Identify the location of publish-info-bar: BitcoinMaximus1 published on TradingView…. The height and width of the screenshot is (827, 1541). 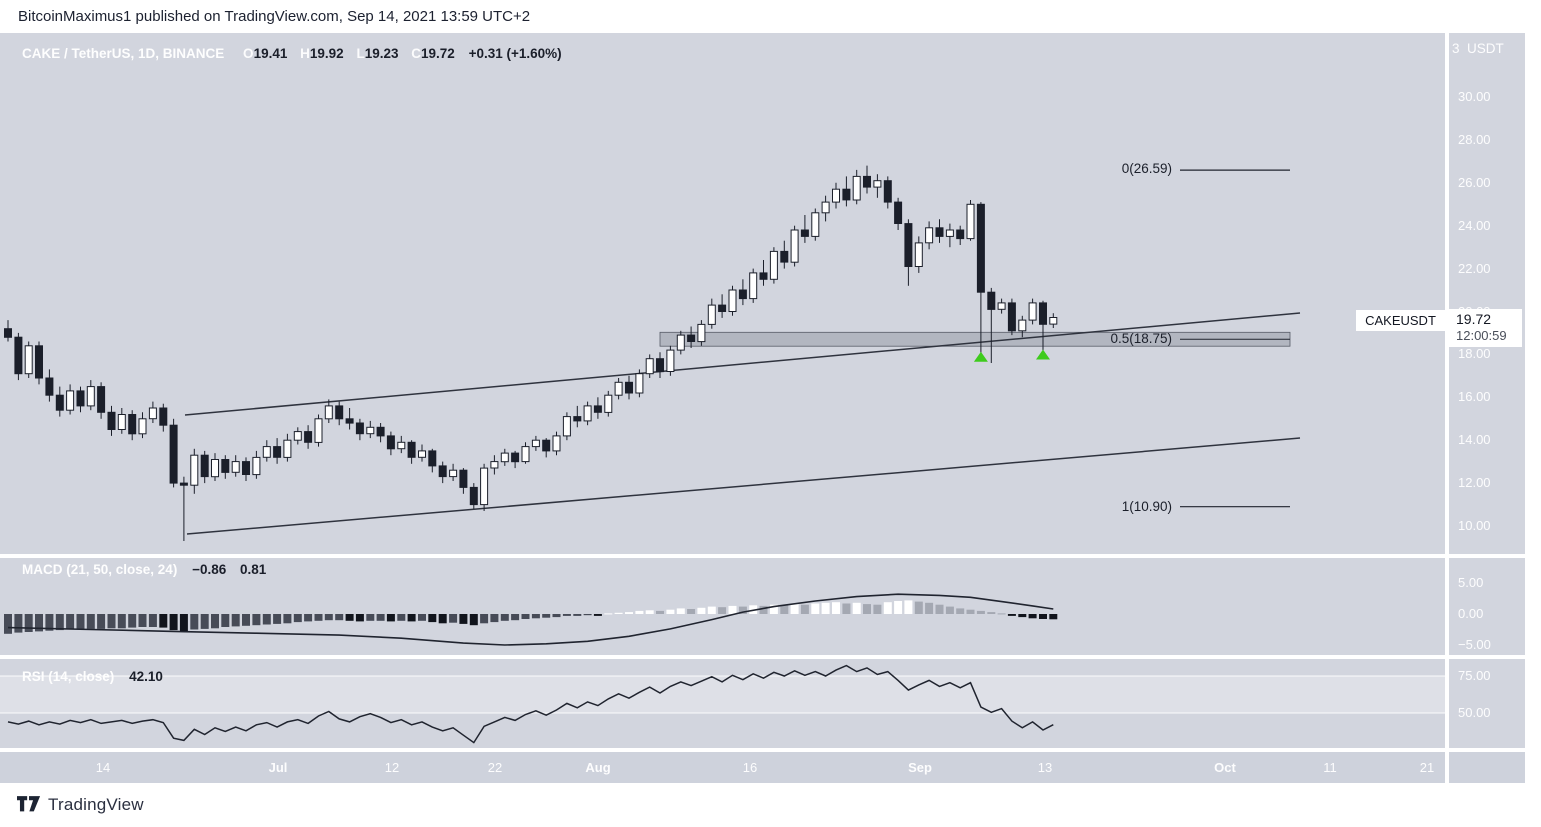
(770, 16).